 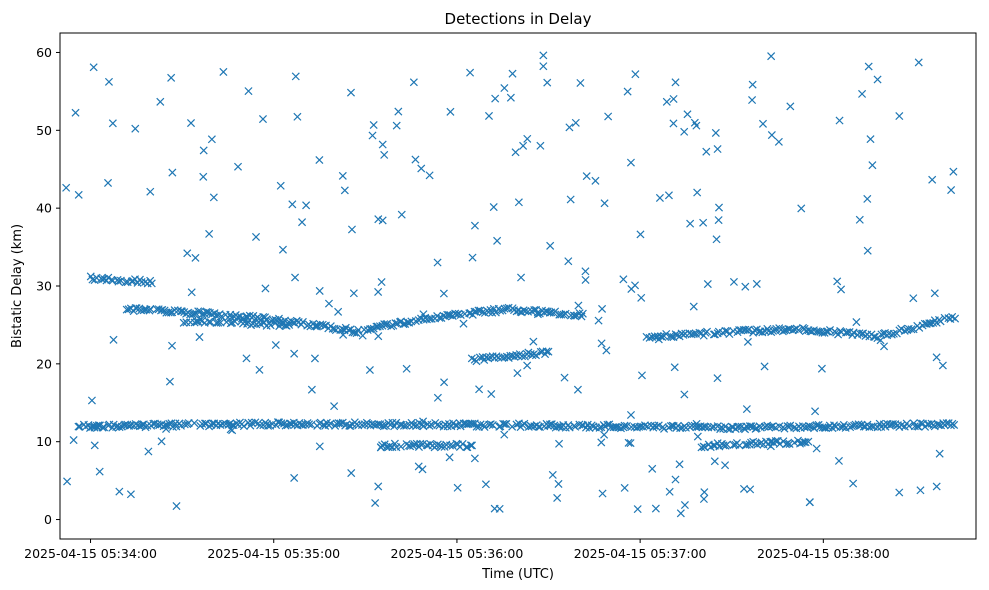 What do you see at coordinates (44, 52) in the screenshot?
I see `y-tick-label: 60` at bounding box center [44, 52].